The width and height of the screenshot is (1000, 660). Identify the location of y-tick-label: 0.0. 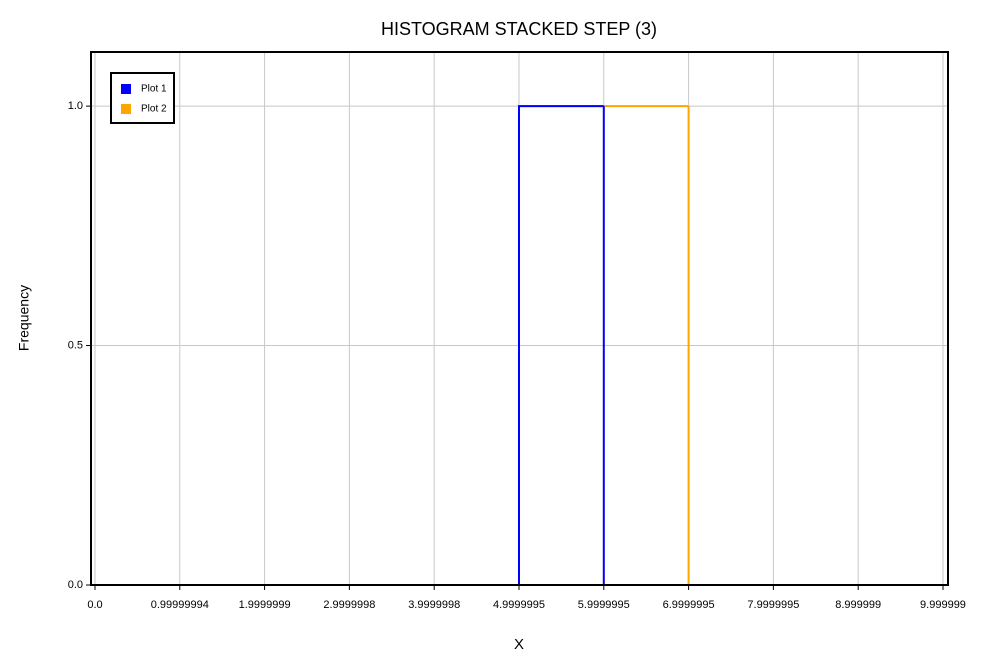
(75, 585).